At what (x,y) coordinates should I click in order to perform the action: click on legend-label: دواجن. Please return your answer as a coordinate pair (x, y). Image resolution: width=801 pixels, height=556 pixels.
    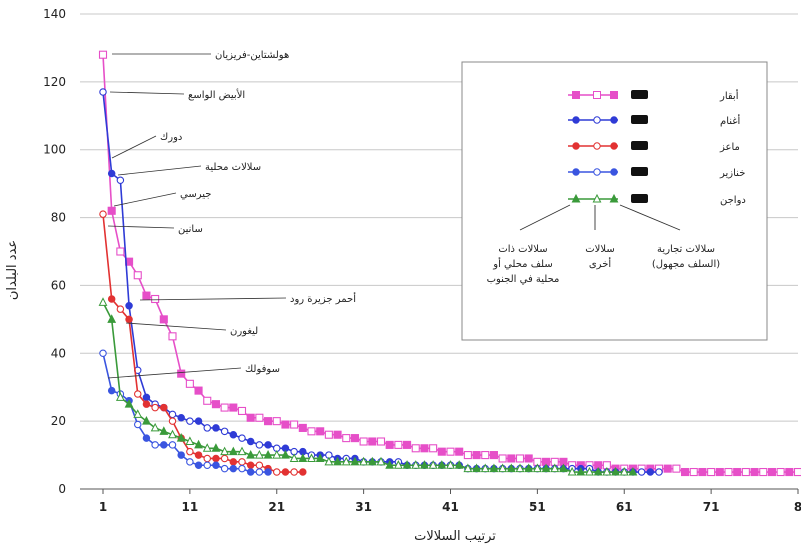
    Looking at the image, I should click on (733, 200).